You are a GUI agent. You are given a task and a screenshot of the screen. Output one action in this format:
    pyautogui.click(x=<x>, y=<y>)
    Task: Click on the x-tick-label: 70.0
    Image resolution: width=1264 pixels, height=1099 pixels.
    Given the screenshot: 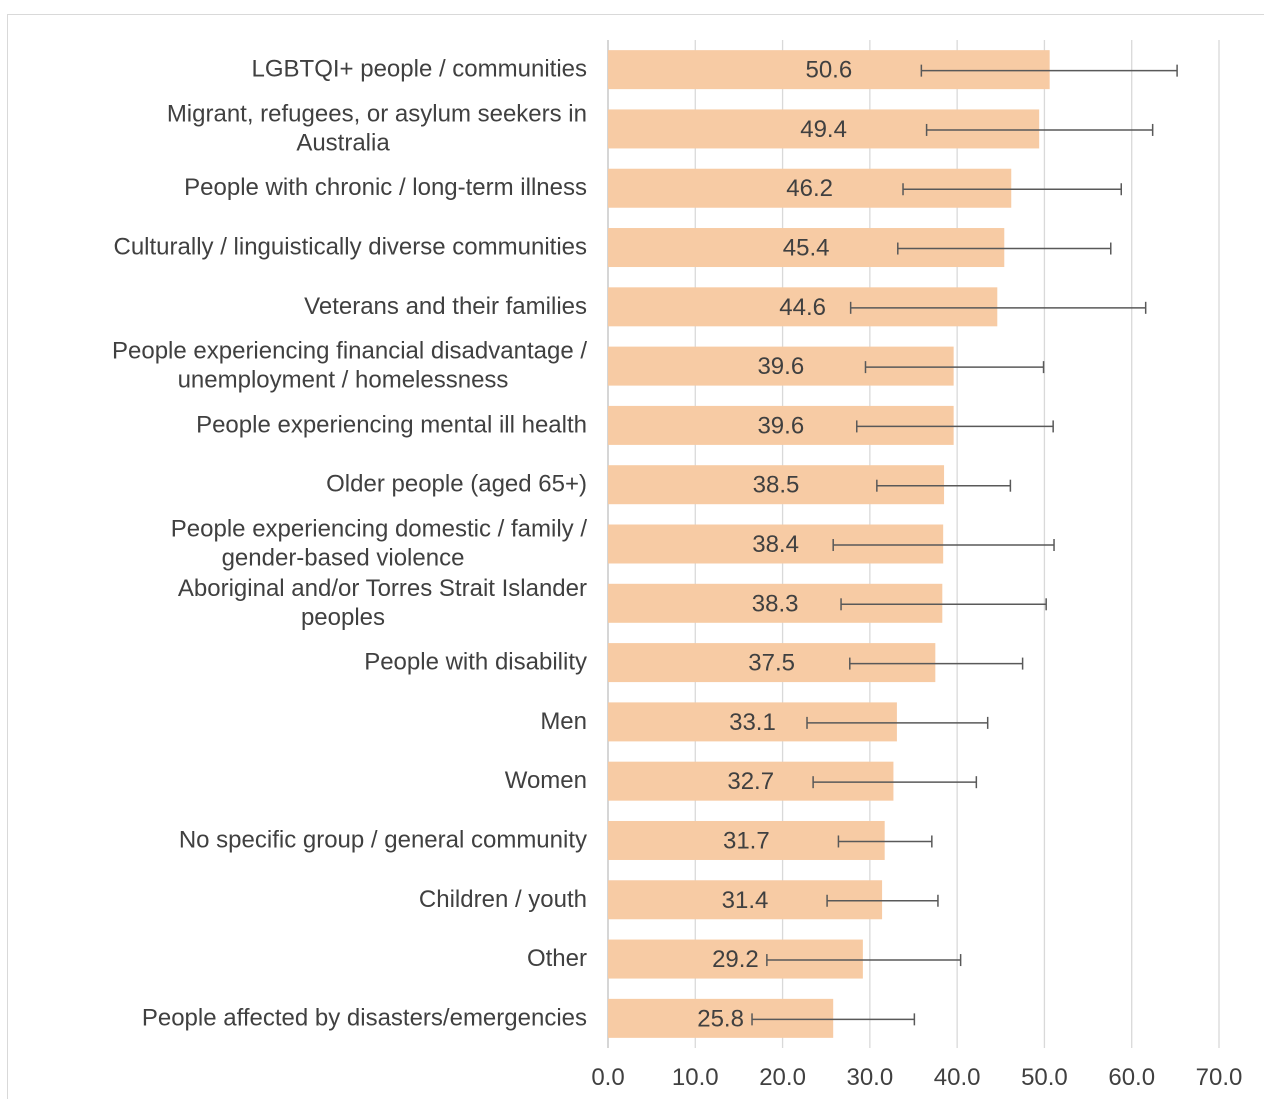 What is the action you would take?
    pyautogui.click(x=1219, y=1077)
    